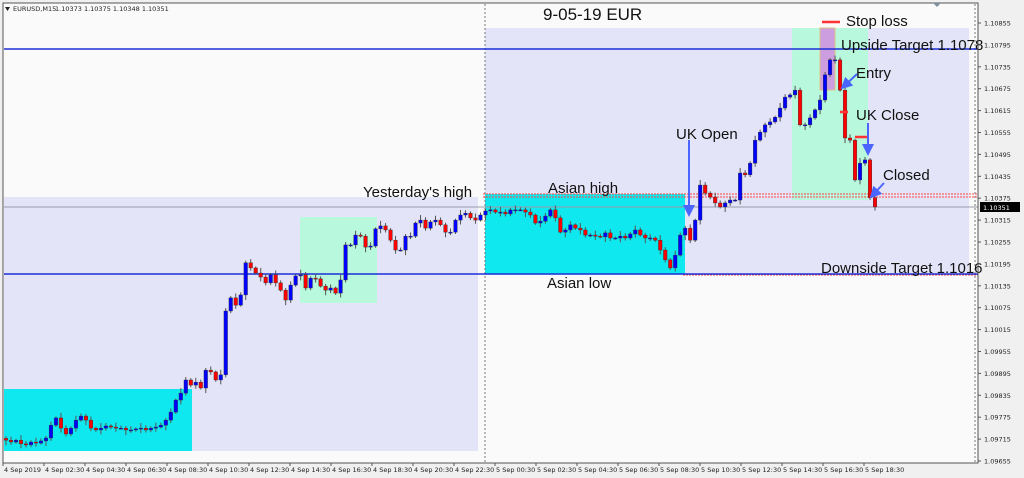  What do you see at coordinates (310, 470) in the screenshot?
I see `time-tick-label: 4 Sep 14:30` at bounding box center [310, 470].